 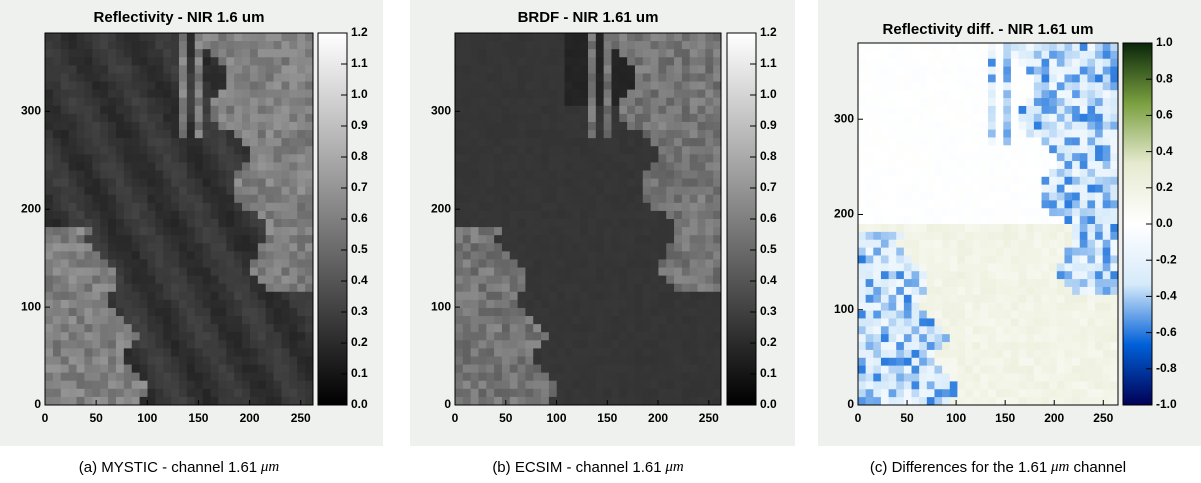 I want to click on caption-part: (c) Differences for the 1.61, so click(x=958, y=467).